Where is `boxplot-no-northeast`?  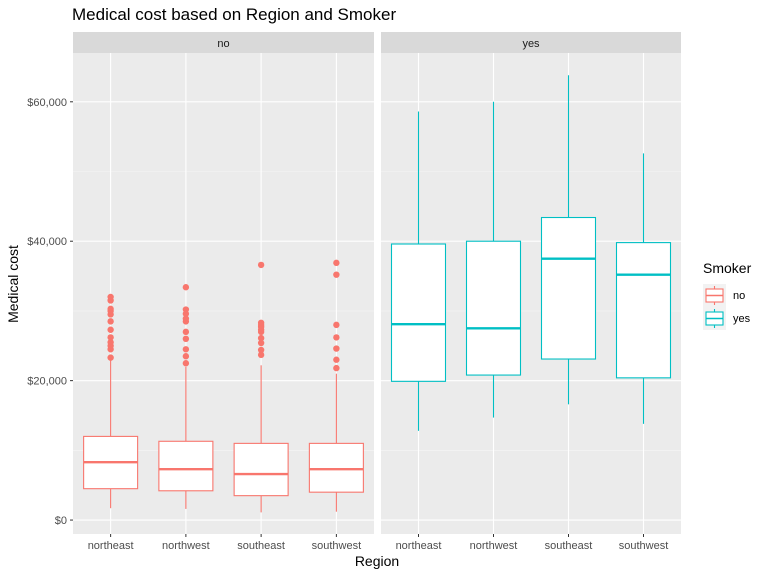 boxplot-no-northeast is located at coordinates (111, 401).